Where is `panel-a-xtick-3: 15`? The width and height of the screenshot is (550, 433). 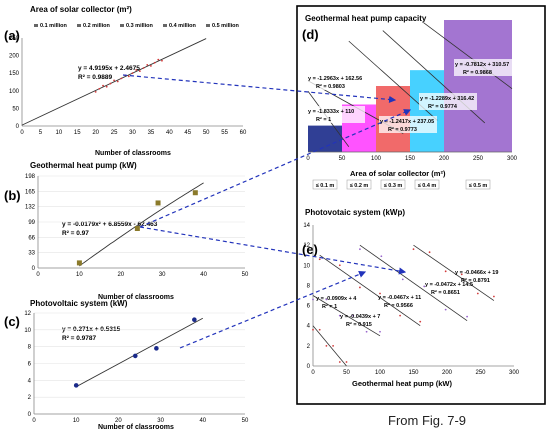
panel-a-xtick-3: 15 is located at coordinates (77, 133).